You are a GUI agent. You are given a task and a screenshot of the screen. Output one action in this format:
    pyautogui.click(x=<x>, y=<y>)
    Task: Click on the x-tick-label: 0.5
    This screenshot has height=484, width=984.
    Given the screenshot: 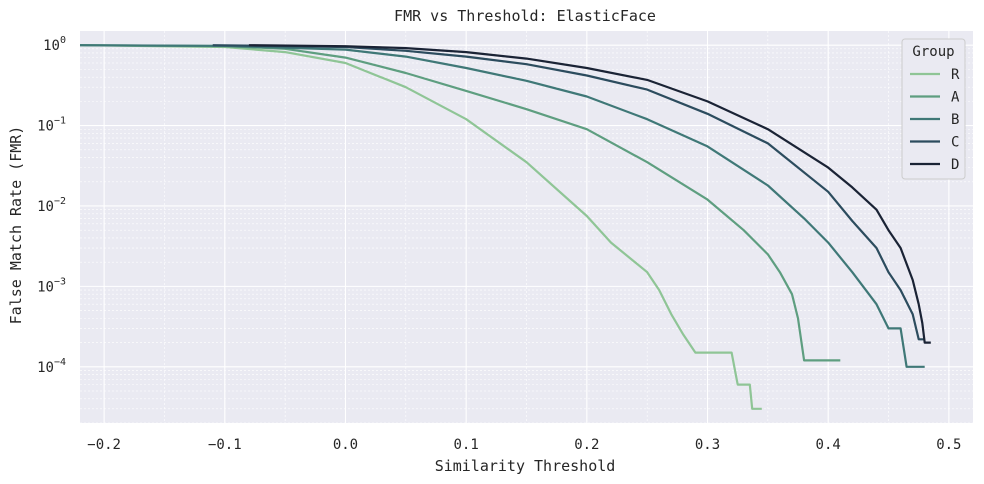 What is the action you would take?
    pyautogui.click(x=948, y=445)
    